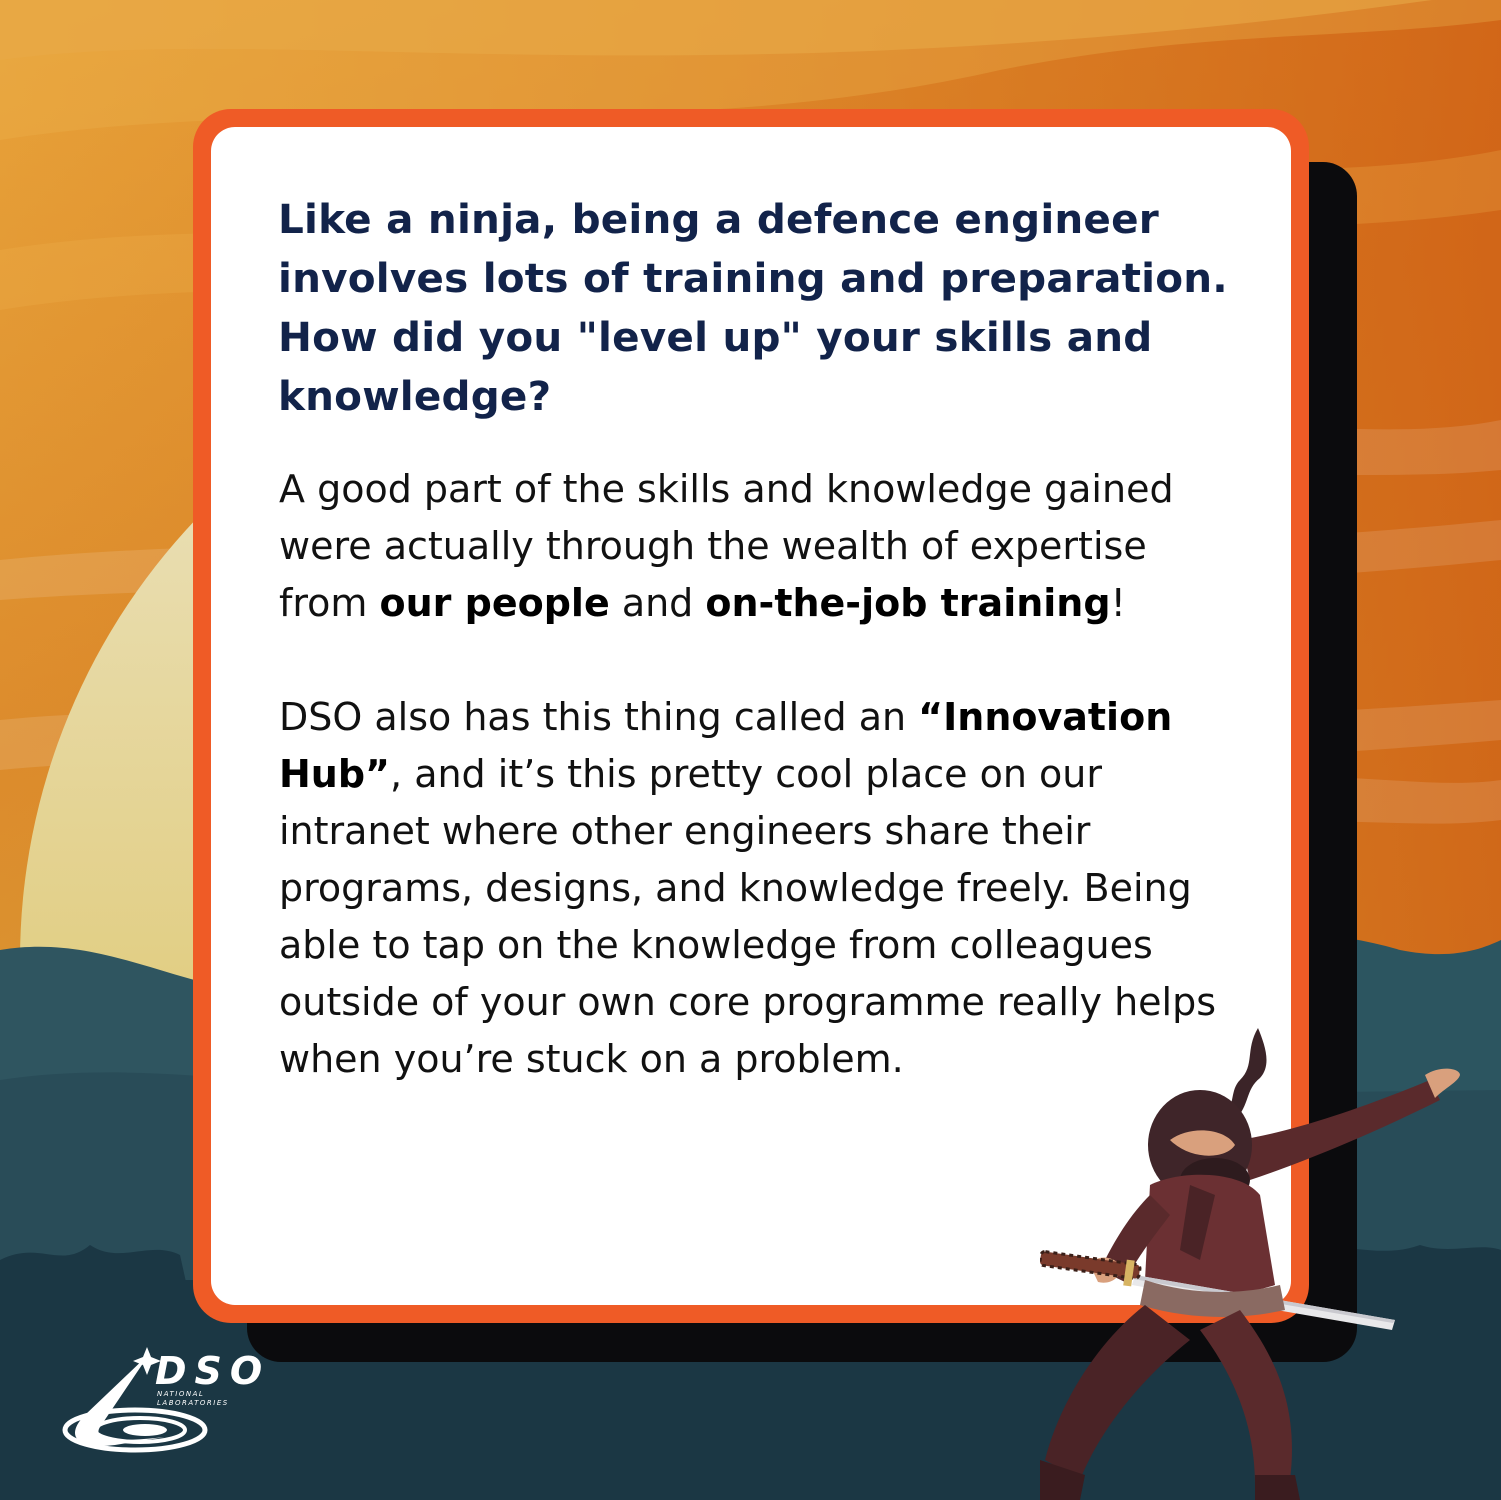 The width and height of the screenshot is (1501, 1500). What do you see at coordinates (1118, 603) in the screenshot?
I see `answer-p1-end: !` at bounding box center [1118, 603].